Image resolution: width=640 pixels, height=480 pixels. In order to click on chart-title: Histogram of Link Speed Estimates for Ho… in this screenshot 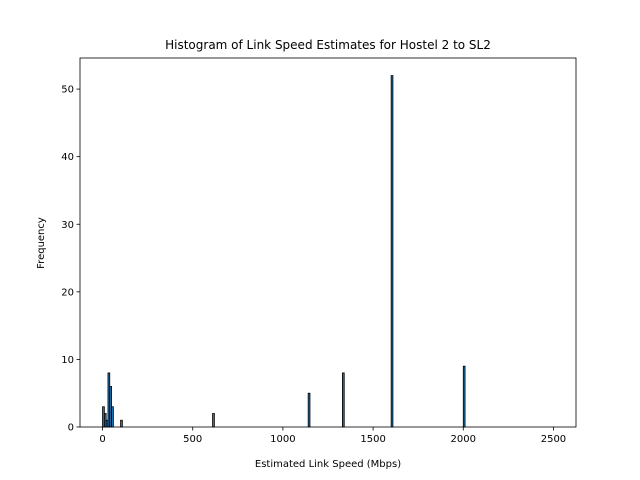, I will do `click(328, 45)`.